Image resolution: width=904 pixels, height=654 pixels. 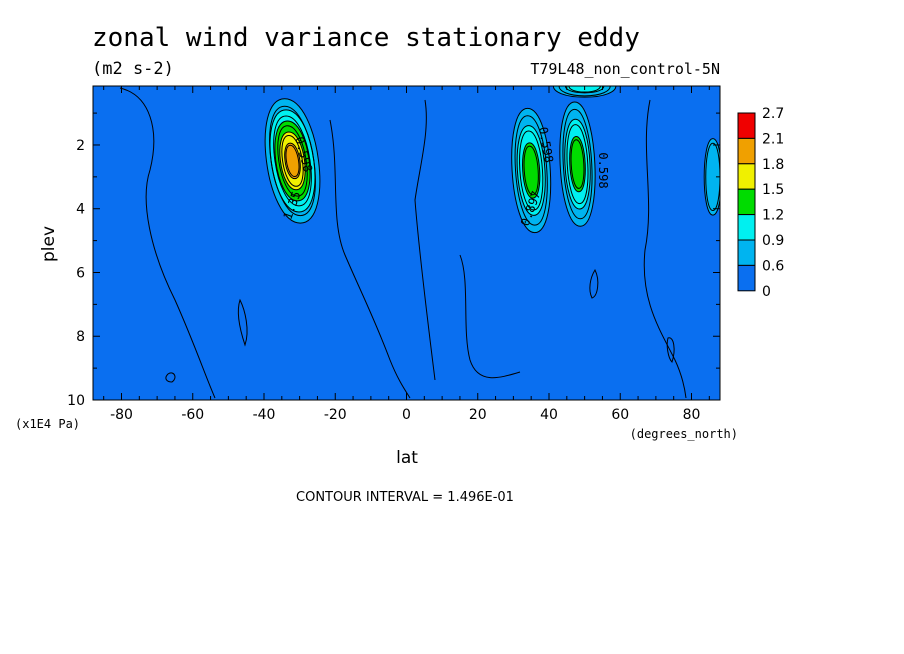 What do you see at coordinates (47, 424) in the screenshot?
I see `y-units-label: (x1E4 Pa)` at bounding box center [47, 424].